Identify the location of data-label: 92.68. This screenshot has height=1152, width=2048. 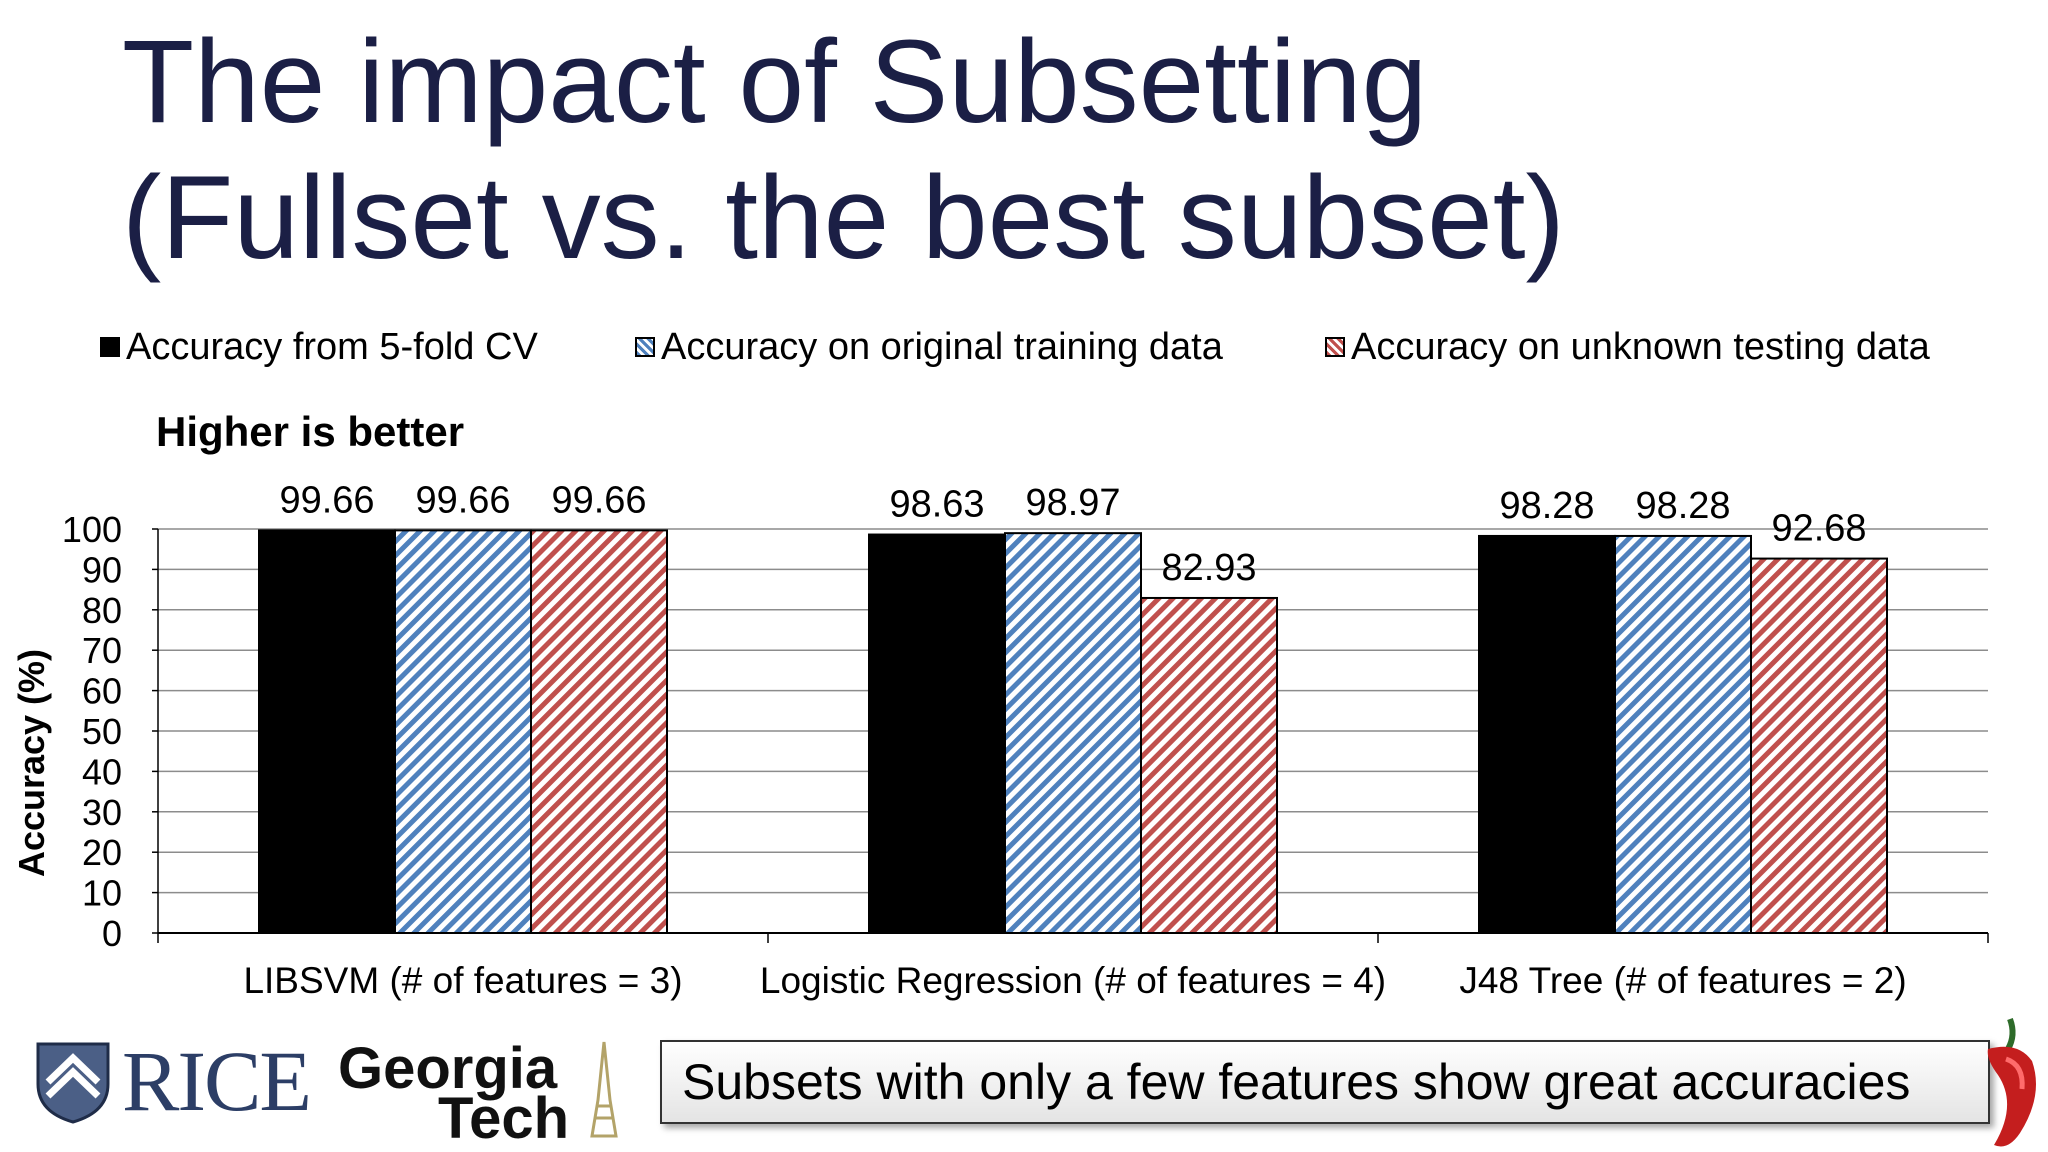
(1818, 529).